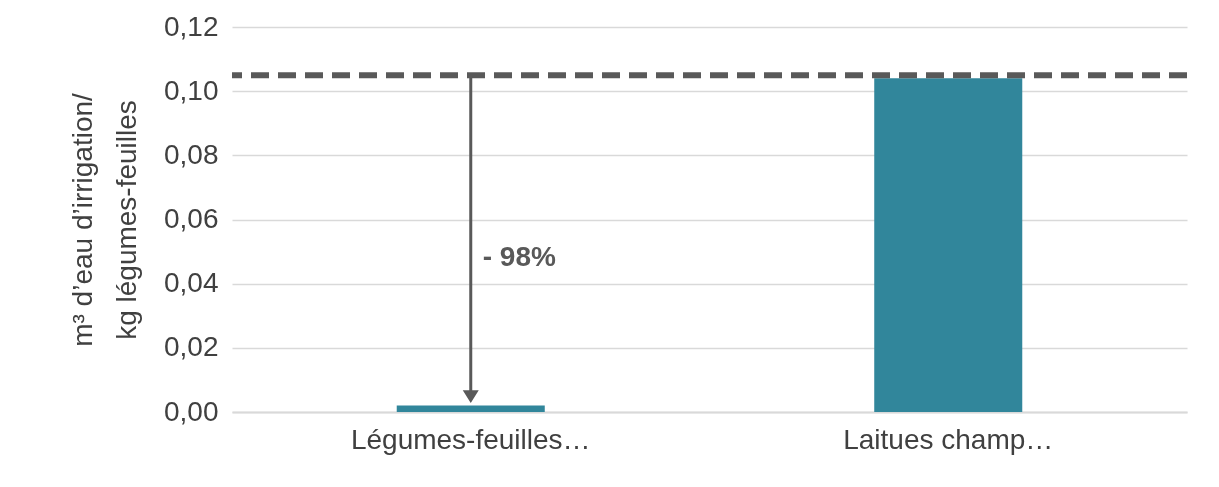  I want to click on y-tick-label: 0,02, so click(191, 347).